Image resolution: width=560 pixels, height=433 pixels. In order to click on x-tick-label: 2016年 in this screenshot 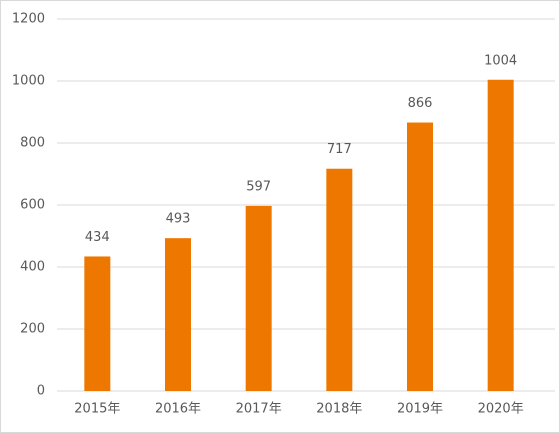, I will do `click(178, 409)`.